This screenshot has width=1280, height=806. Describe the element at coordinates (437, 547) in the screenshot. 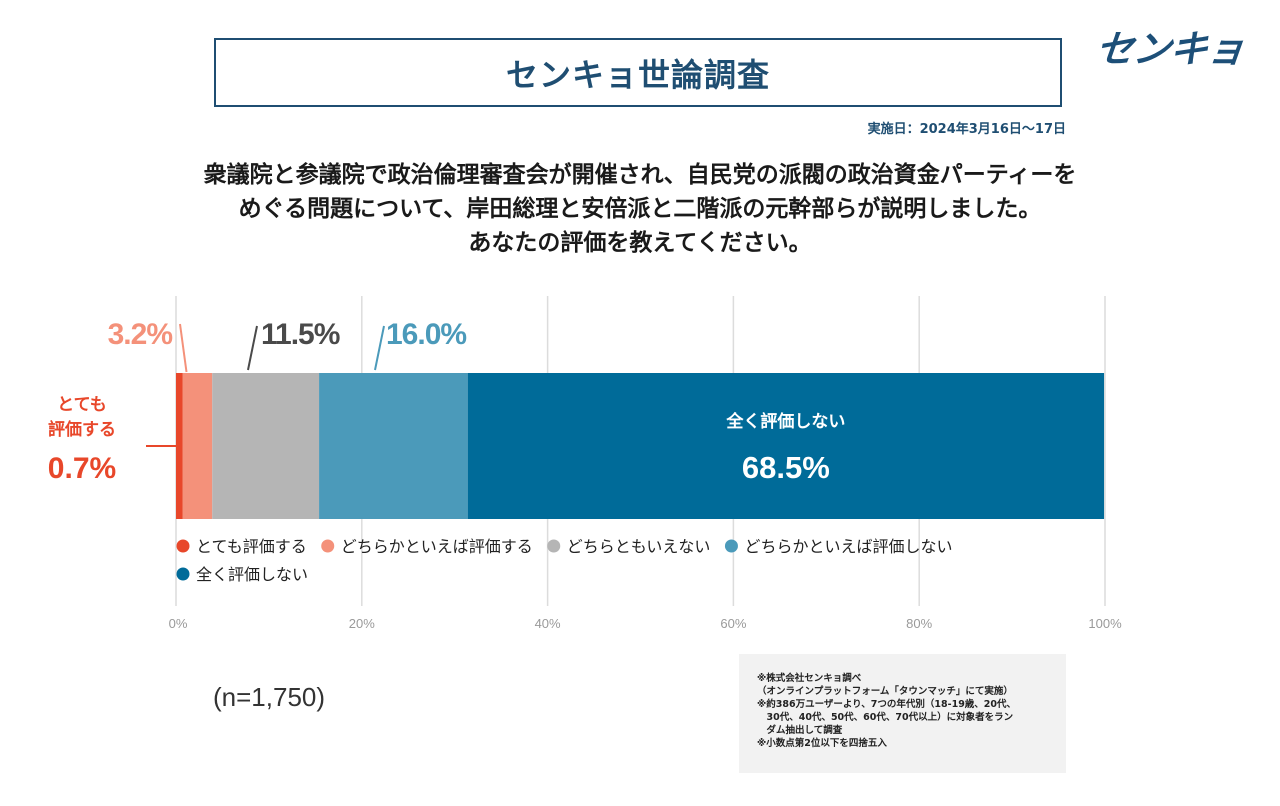

I see `legend-label: どちらかといえば評価する` at that location.